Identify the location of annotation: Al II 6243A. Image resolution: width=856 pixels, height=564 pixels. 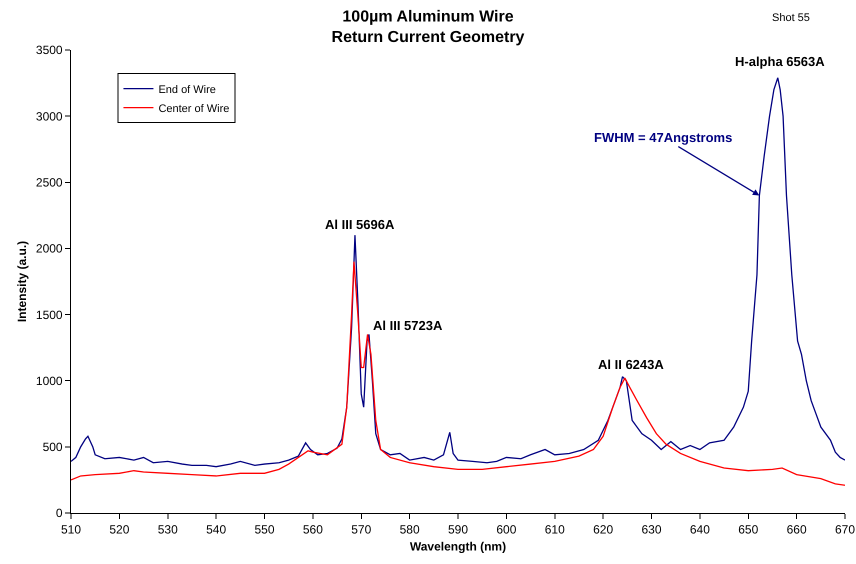
(631, 364).